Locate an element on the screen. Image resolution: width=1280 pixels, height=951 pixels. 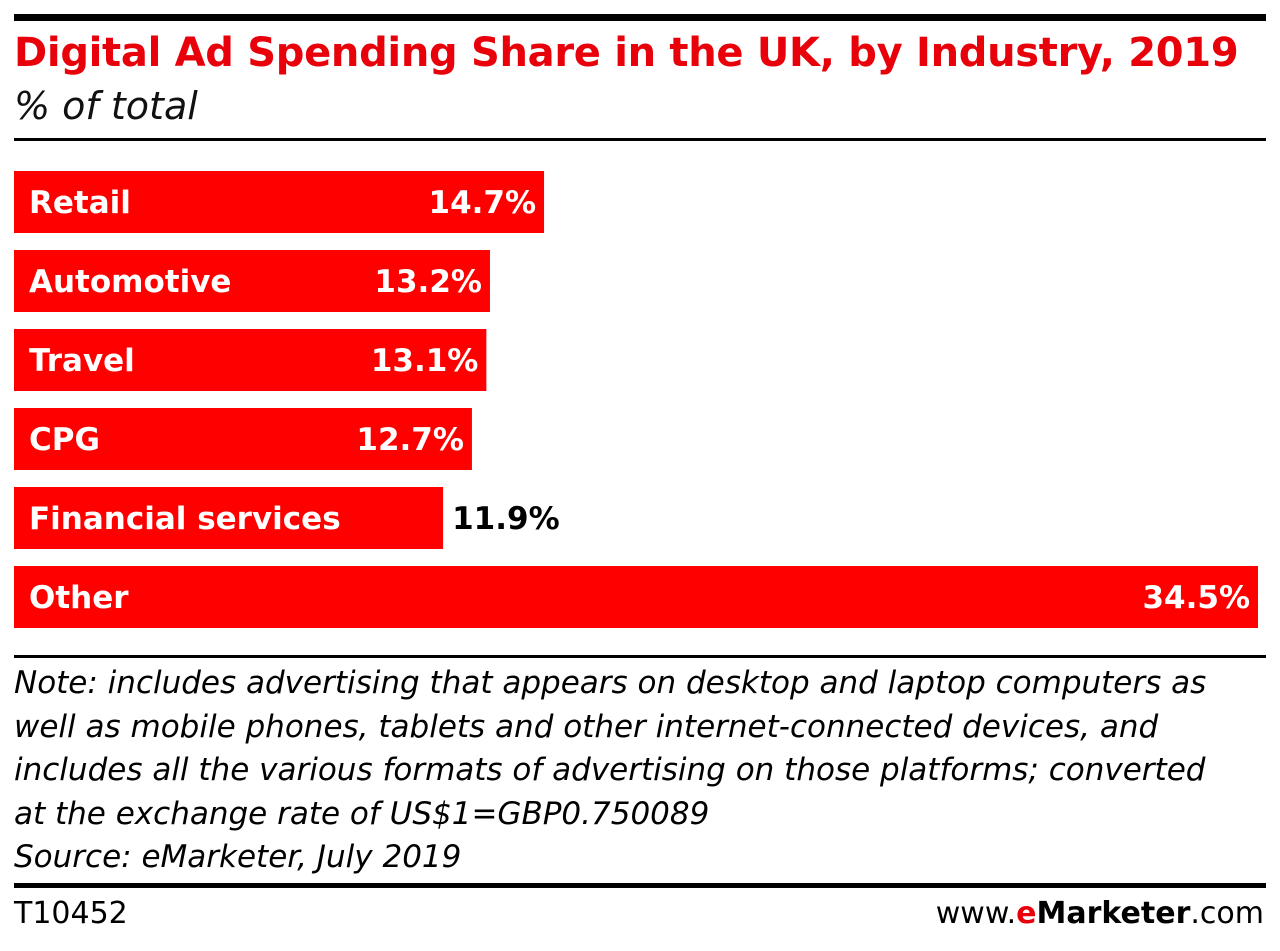
top-rule is located at coordinates (640, 17).